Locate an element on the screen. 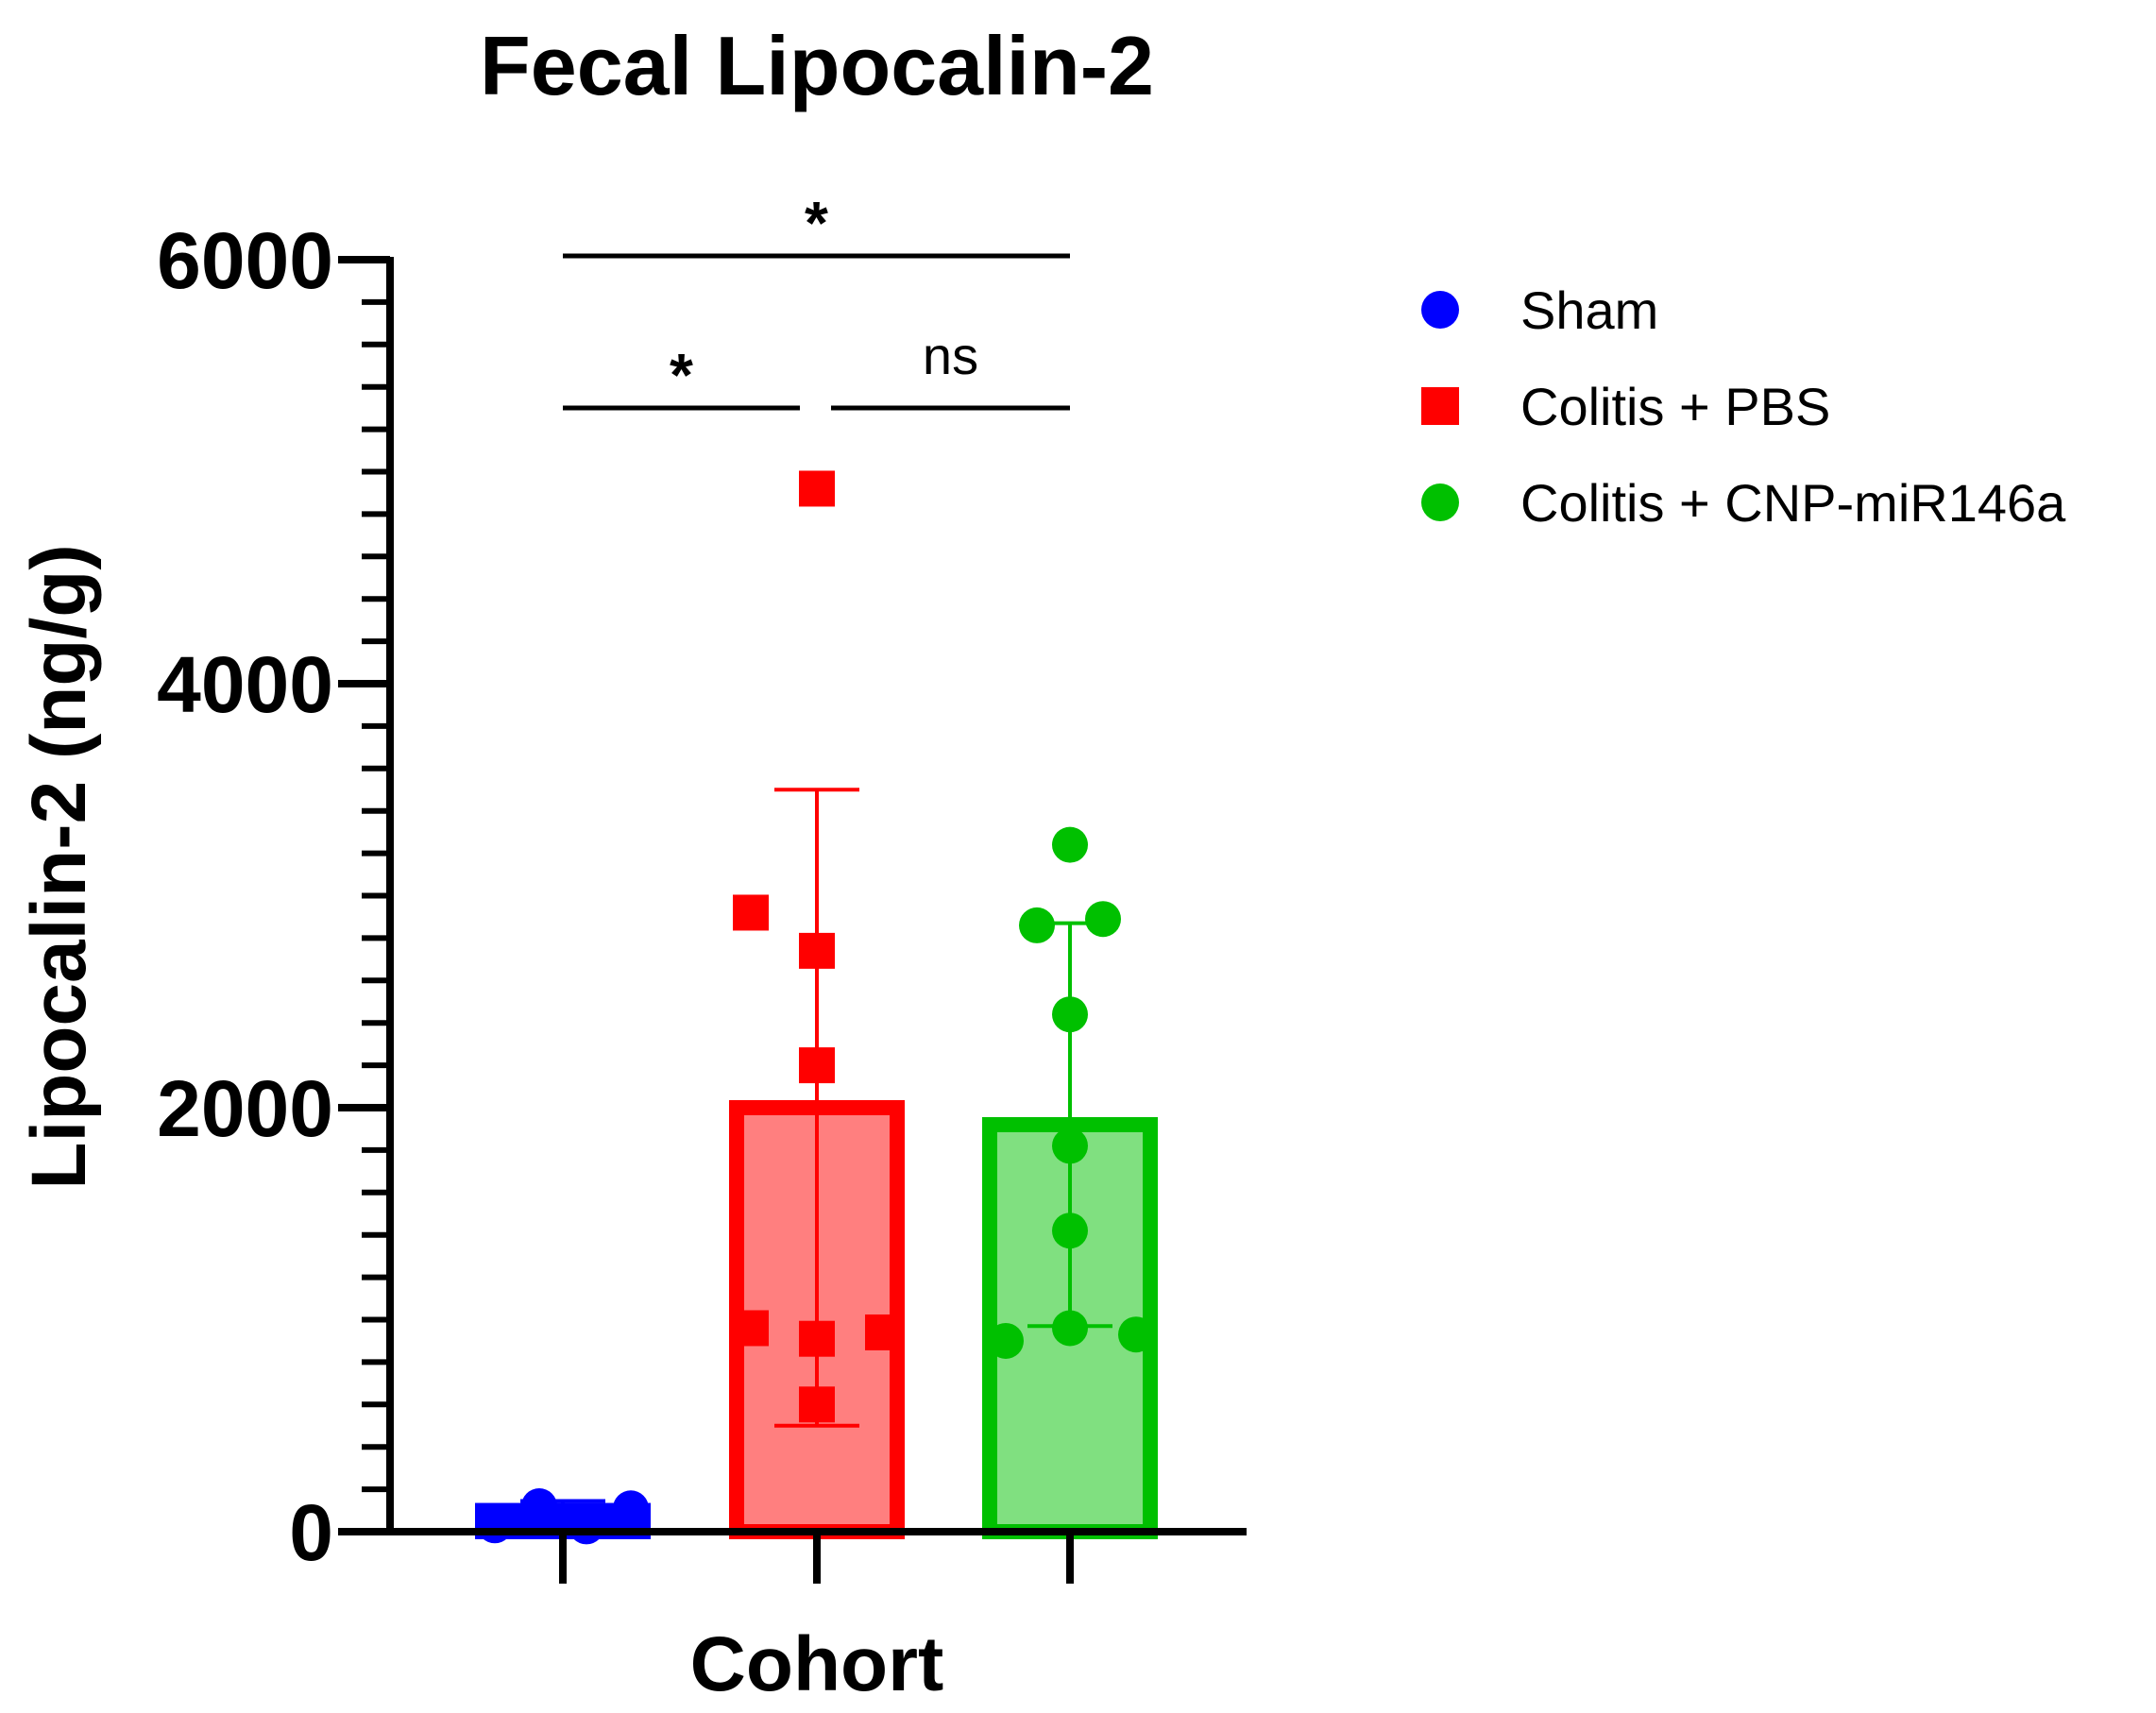  x-axis-label: Cohort is located at coordinates (817, 1664).